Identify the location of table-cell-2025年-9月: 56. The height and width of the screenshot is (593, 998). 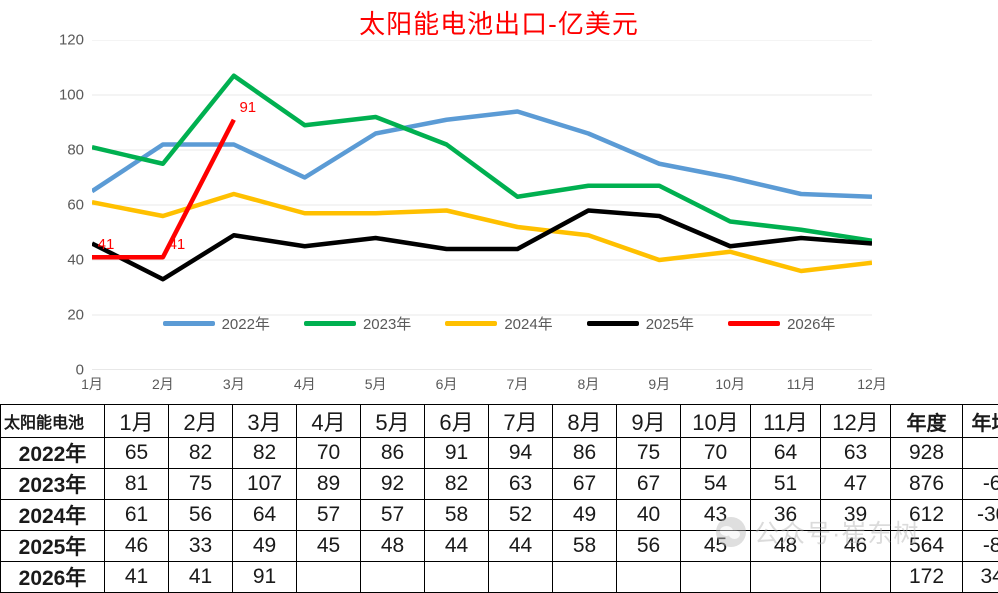
(649, 546).